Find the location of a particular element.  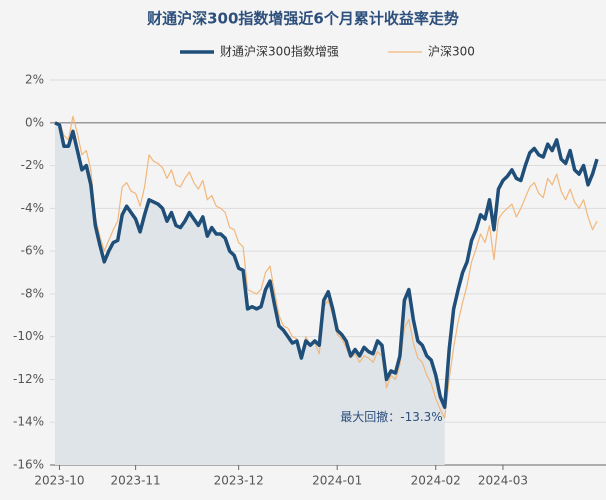

y-tick-label: 0% is located at coordinates (34, 122).